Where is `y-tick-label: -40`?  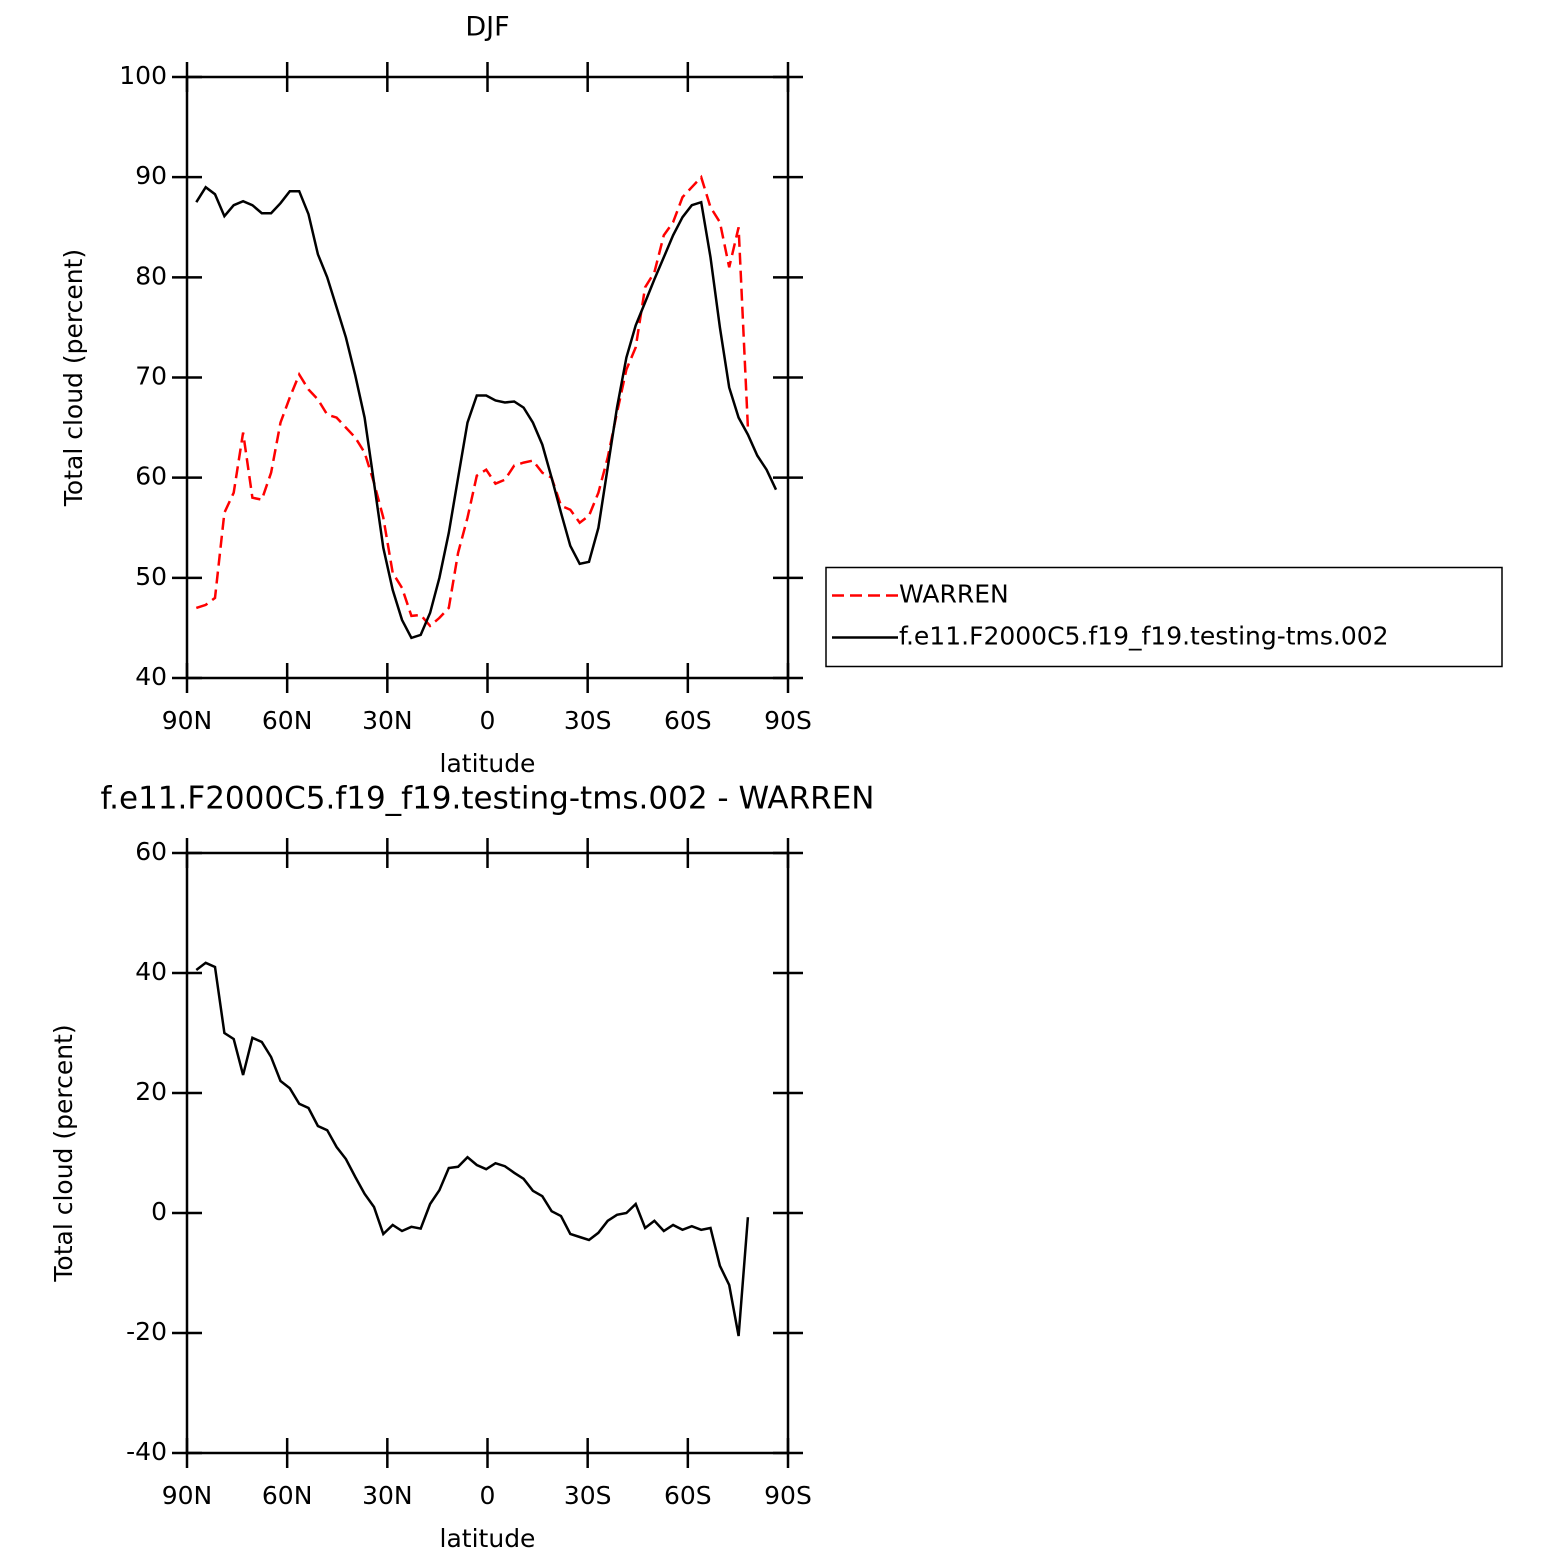 y-tick-label: -40 is located at coordinates (146, 1451).